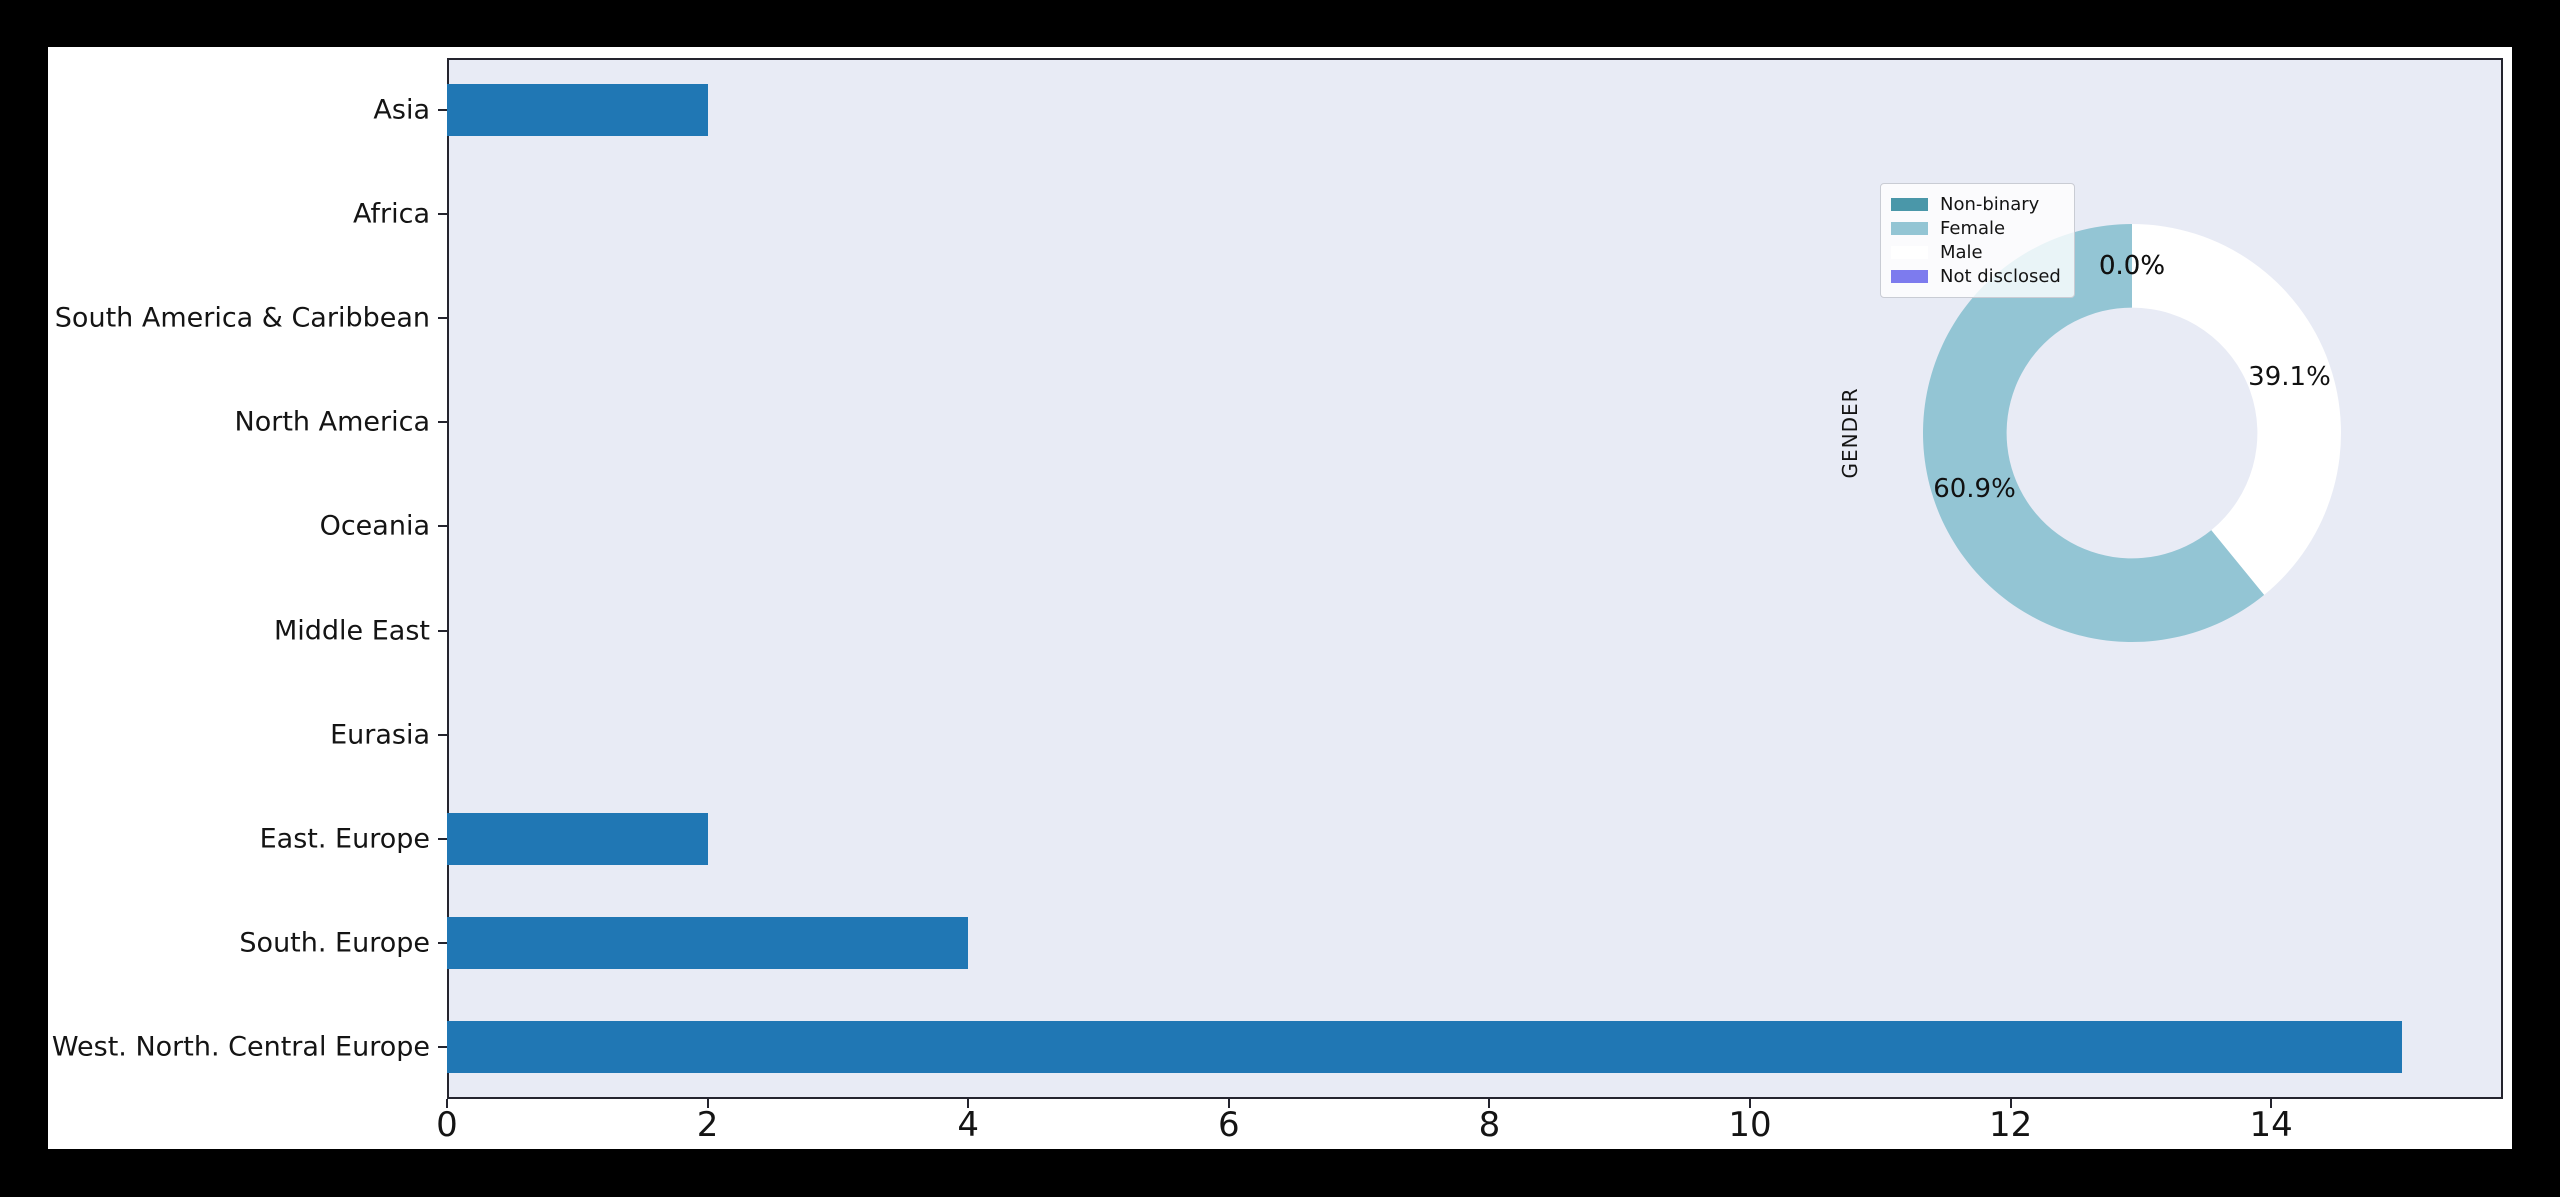  Describe the element at coordinates (374, 526) in the screenshot. I see `y-tick-label: Oceania` at that location.